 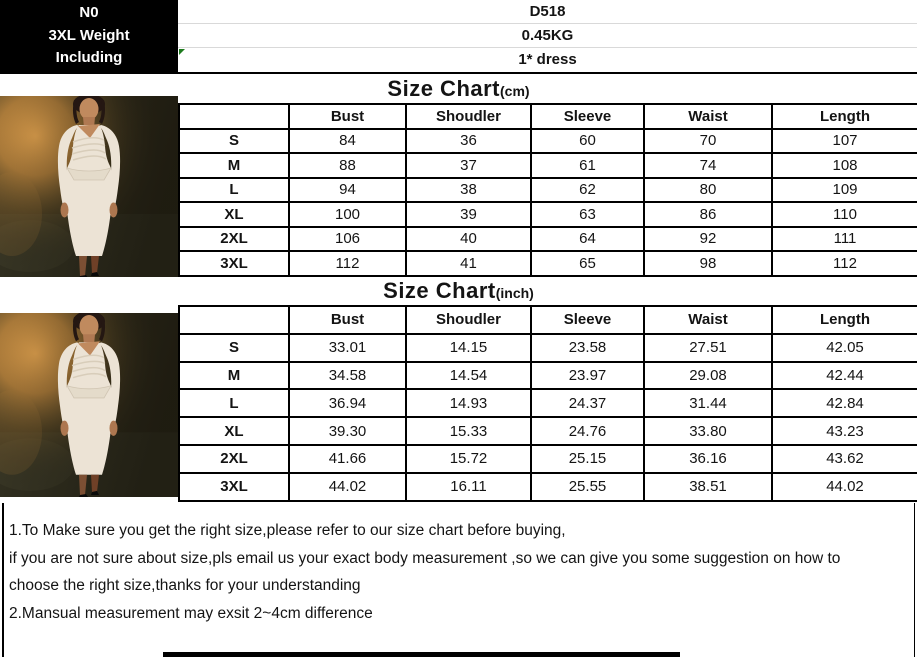 I want to click on cell: 41.66, so click(x=347, y=458).